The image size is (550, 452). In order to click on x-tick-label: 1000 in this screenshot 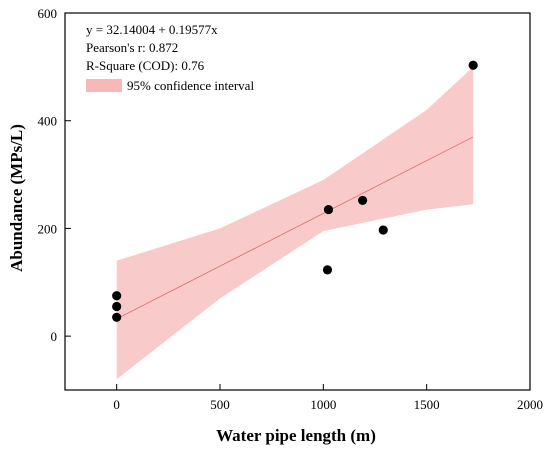, I will do `click(323, 404)`.